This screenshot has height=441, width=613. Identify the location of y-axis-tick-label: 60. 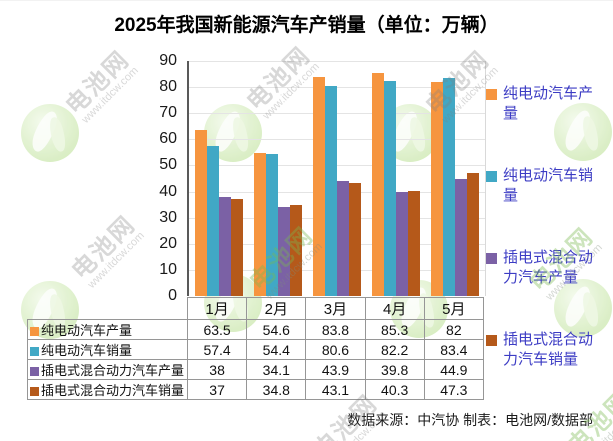
(168, 139).